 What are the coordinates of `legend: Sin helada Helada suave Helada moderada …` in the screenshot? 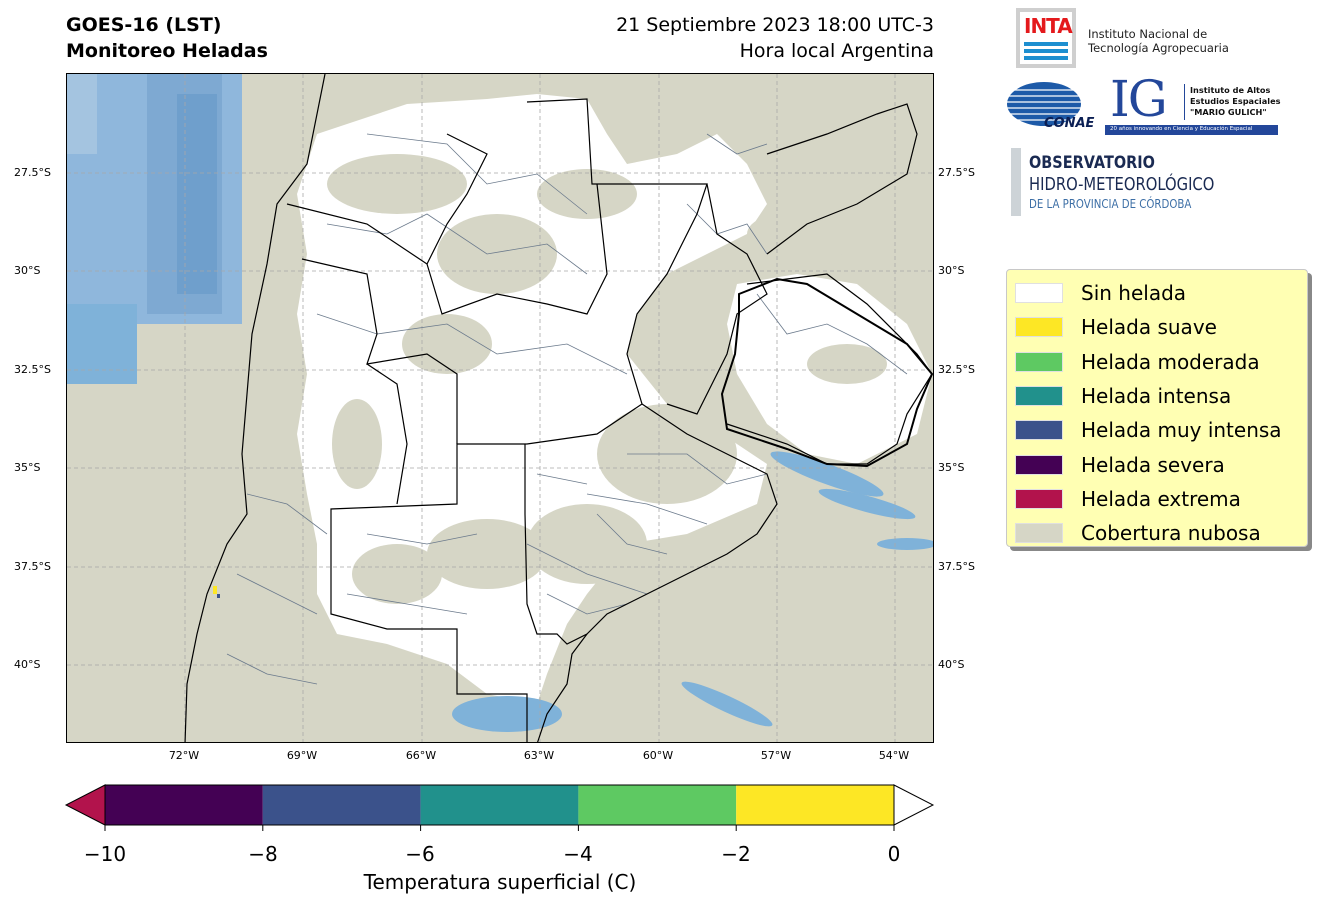 It's located at (1157, 408).